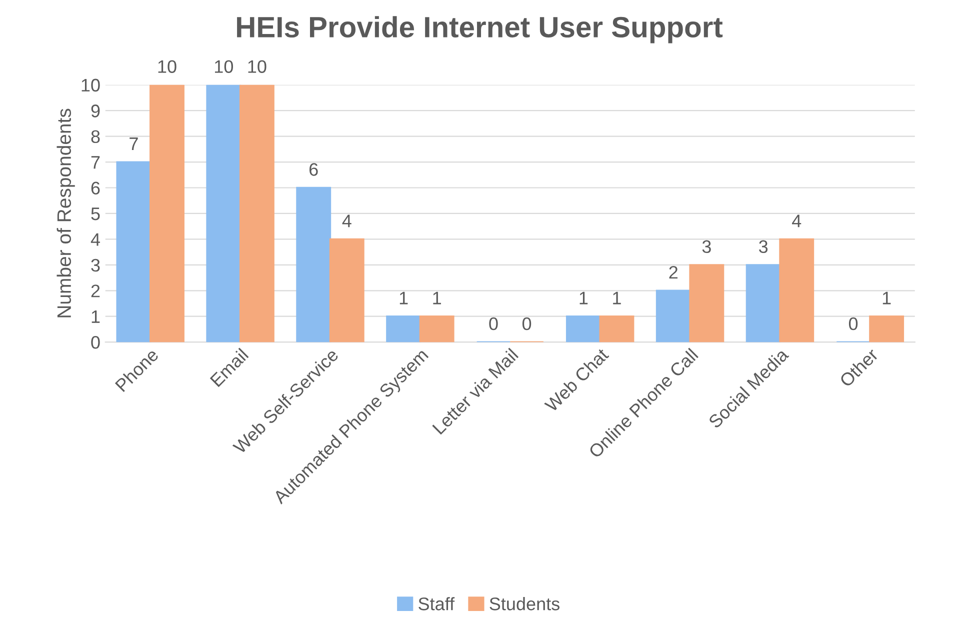  I want to click on y-tick-label: 6, so click(95, 188).